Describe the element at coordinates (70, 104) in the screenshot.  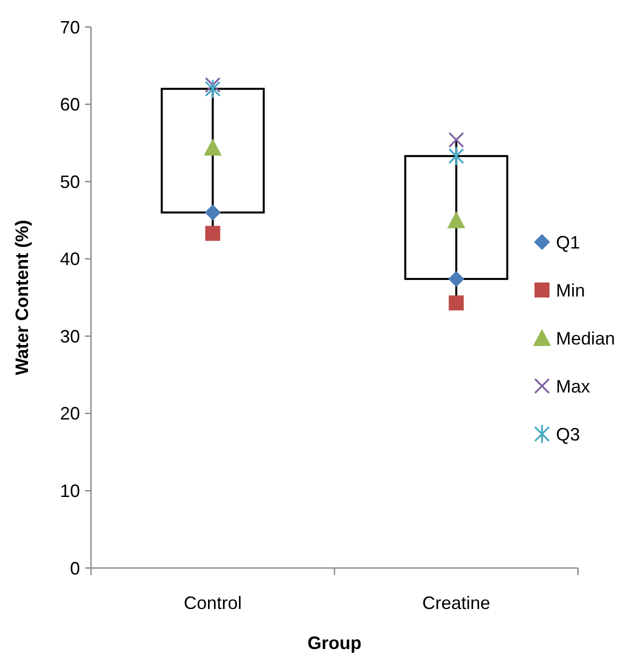
I see `y-tick-label: 60` at that location.